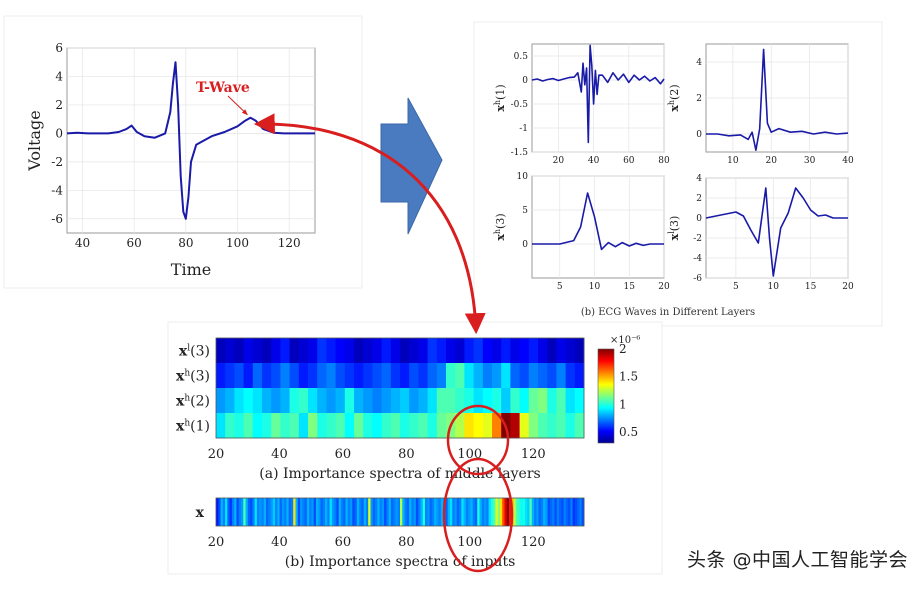 The image size is (922, 590). I want to click on y-axis-label-ecg: Voltage, so click(34, 141).